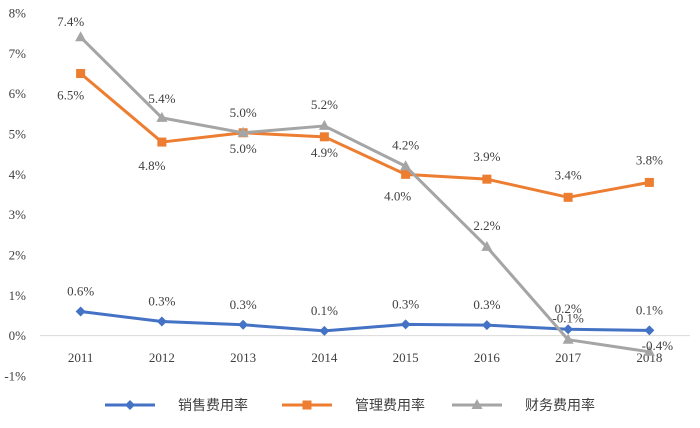 The width and height of the screenshot is (700, 428). I want to click on data-label: 5.4%, so click(161, 98).